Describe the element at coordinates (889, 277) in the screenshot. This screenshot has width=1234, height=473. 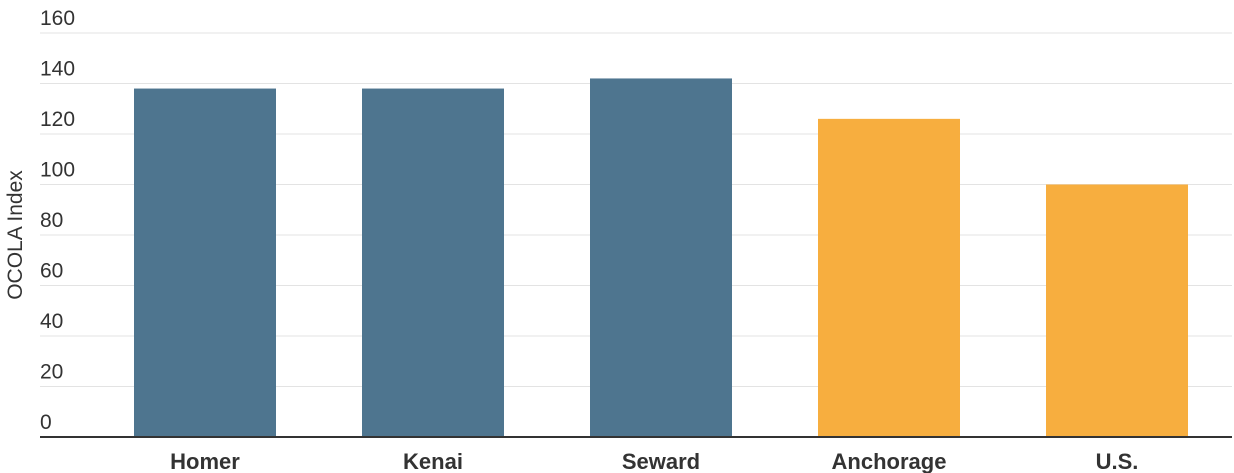
I see `bar-anchorage` at that location.